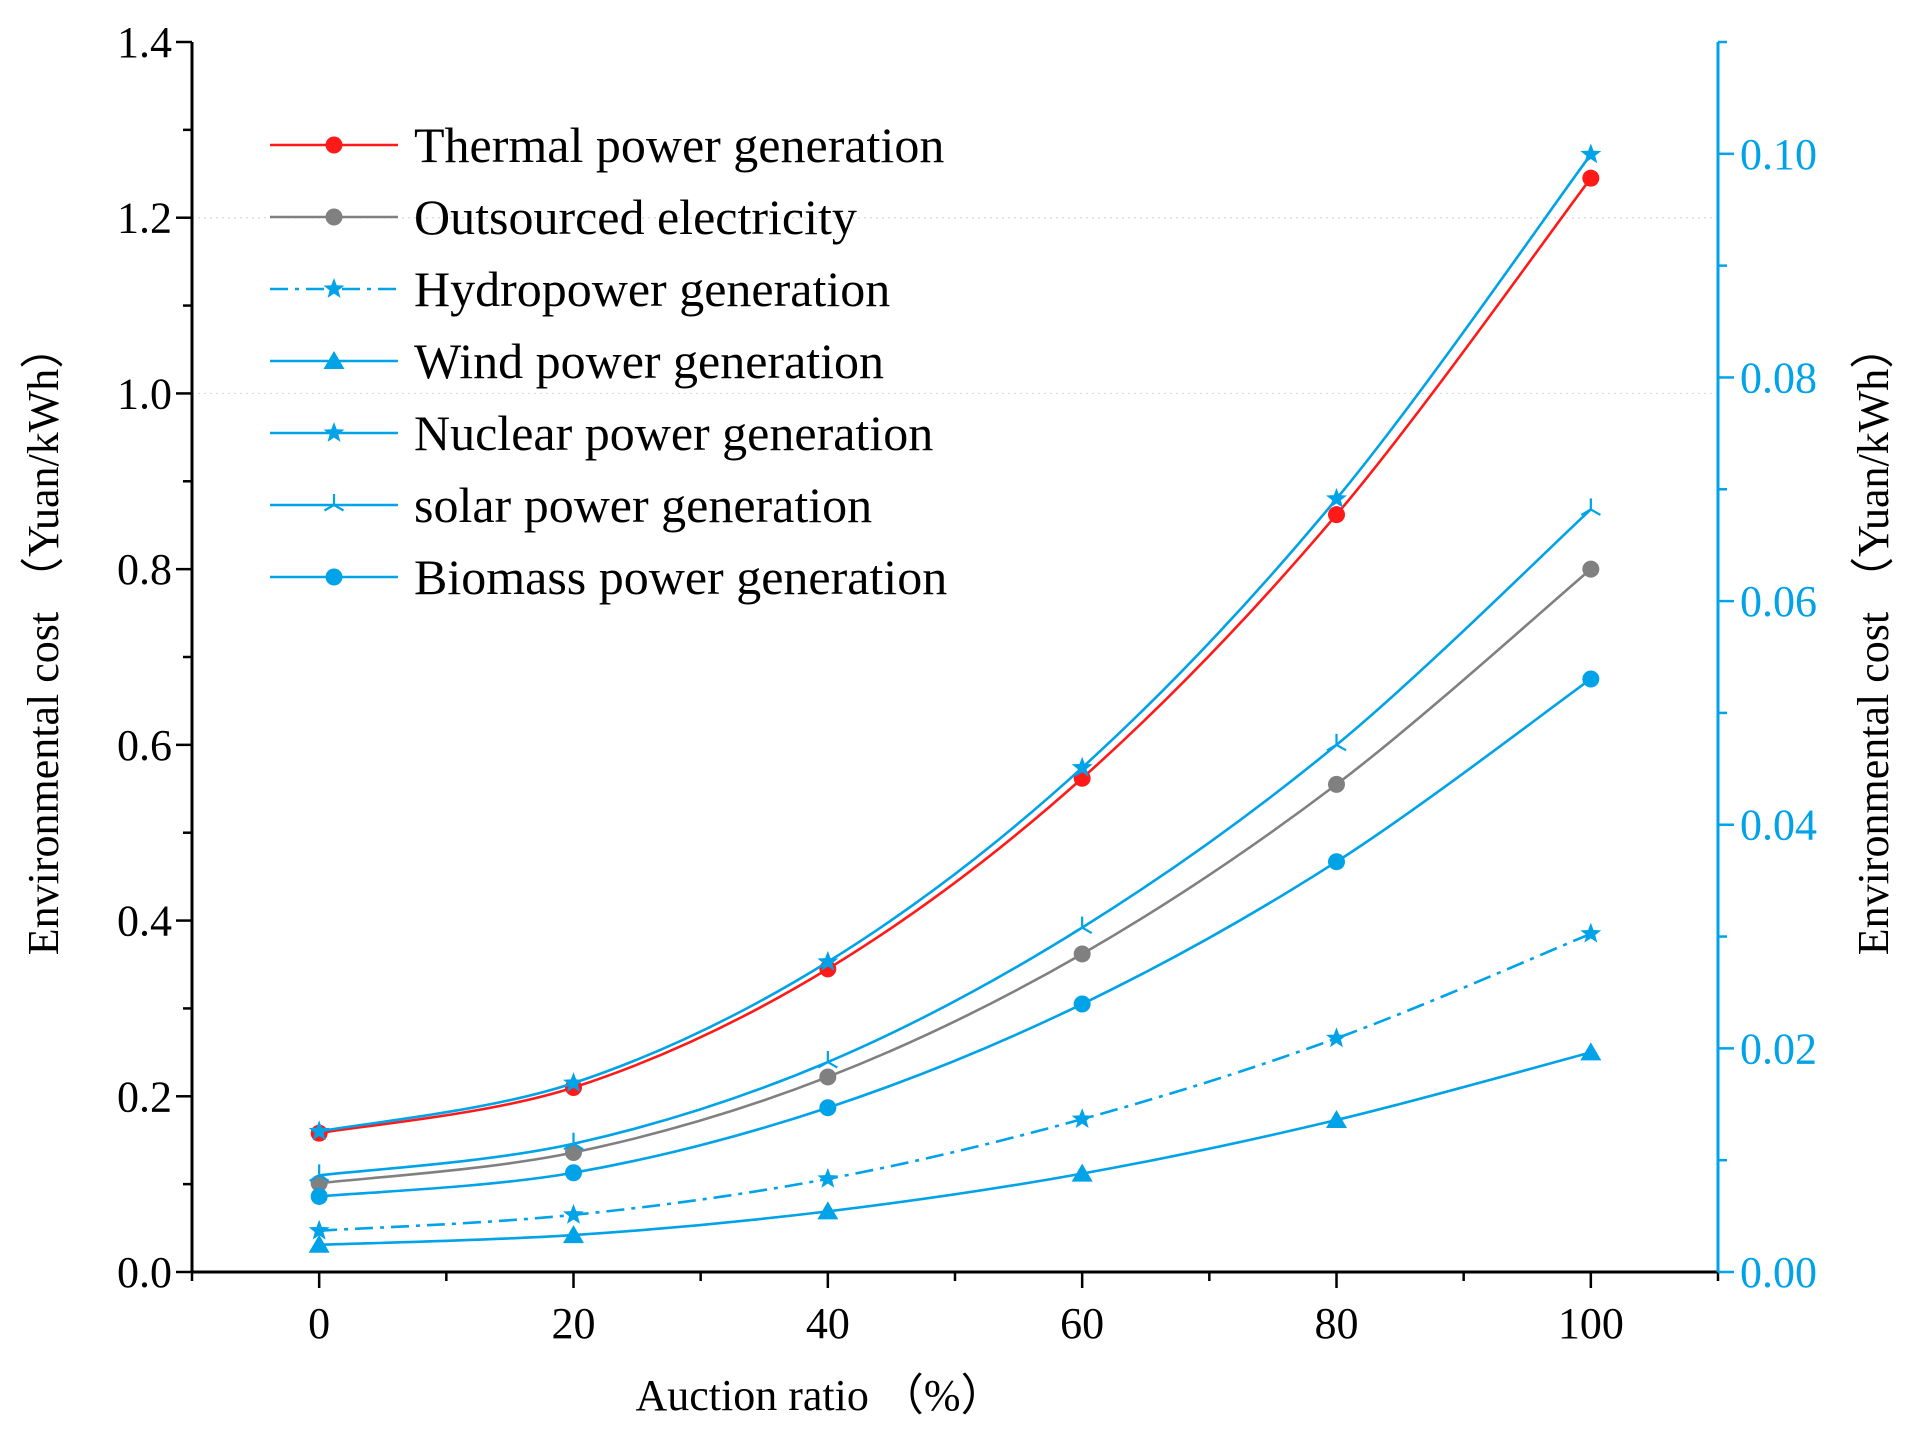 The image size is (1908, 1443). I want to click on x-tick-label: 20, so click(574, 1323).